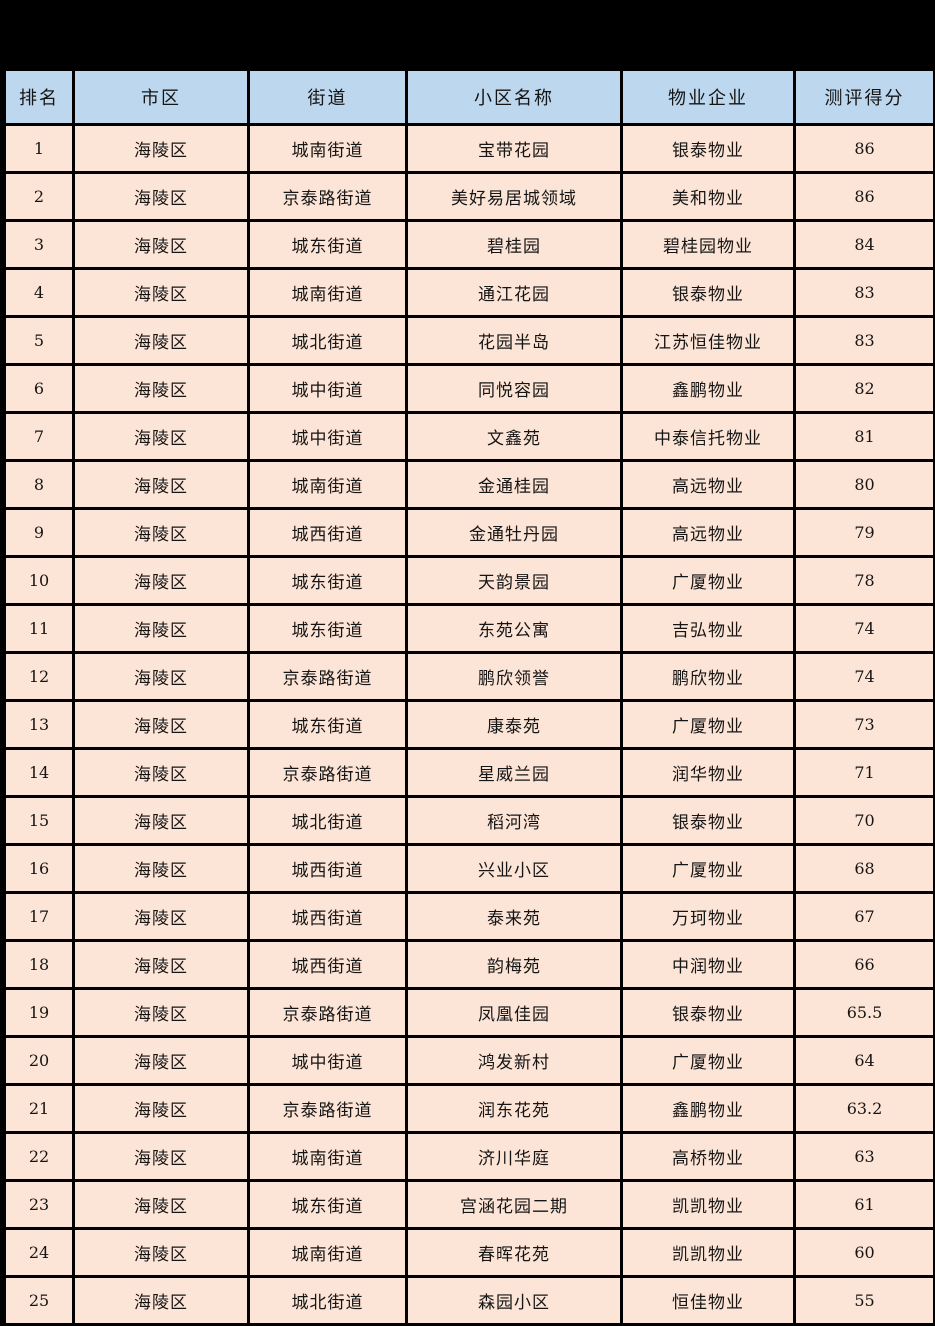 Image resolution: width=935 pixels, height=1326 pixels. What do you see at coordinates (514, 1252) in the screenshot?
I see `table-cell: 春晖花苑` at bounding box center [514, 1252].